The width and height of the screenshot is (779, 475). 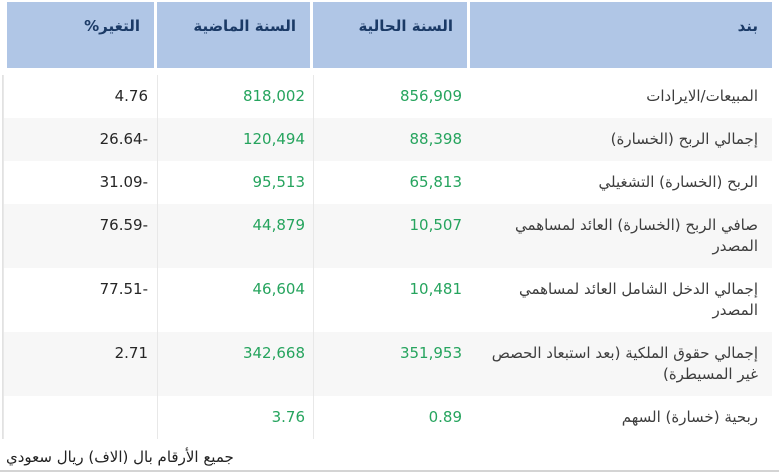 I want to click on cell-current-year-value: 351,953, so click(x=391, y=364).